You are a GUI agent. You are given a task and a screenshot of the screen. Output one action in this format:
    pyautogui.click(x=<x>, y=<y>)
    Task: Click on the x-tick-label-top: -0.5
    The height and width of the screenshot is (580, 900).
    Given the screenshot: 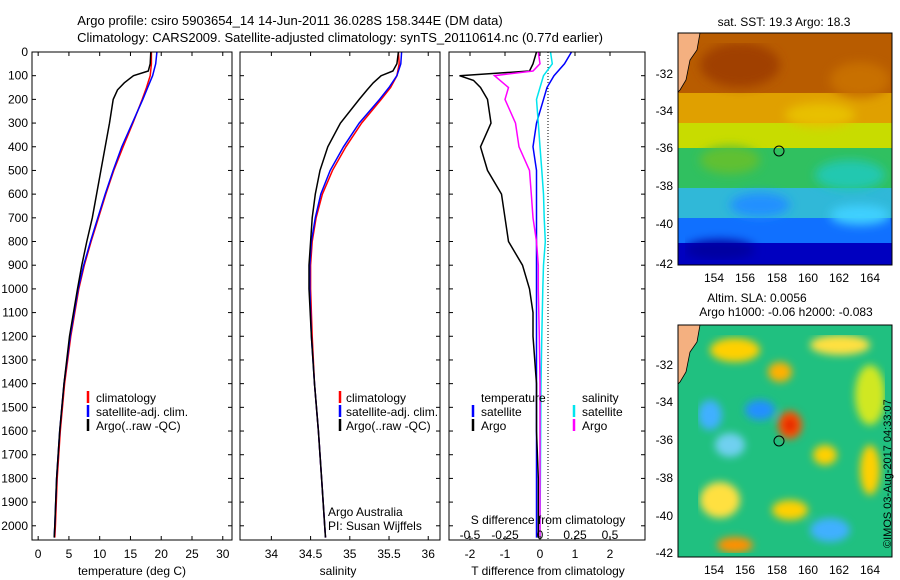 What is the action you would take?
    pyautogui.click(x=470, y=535)
    